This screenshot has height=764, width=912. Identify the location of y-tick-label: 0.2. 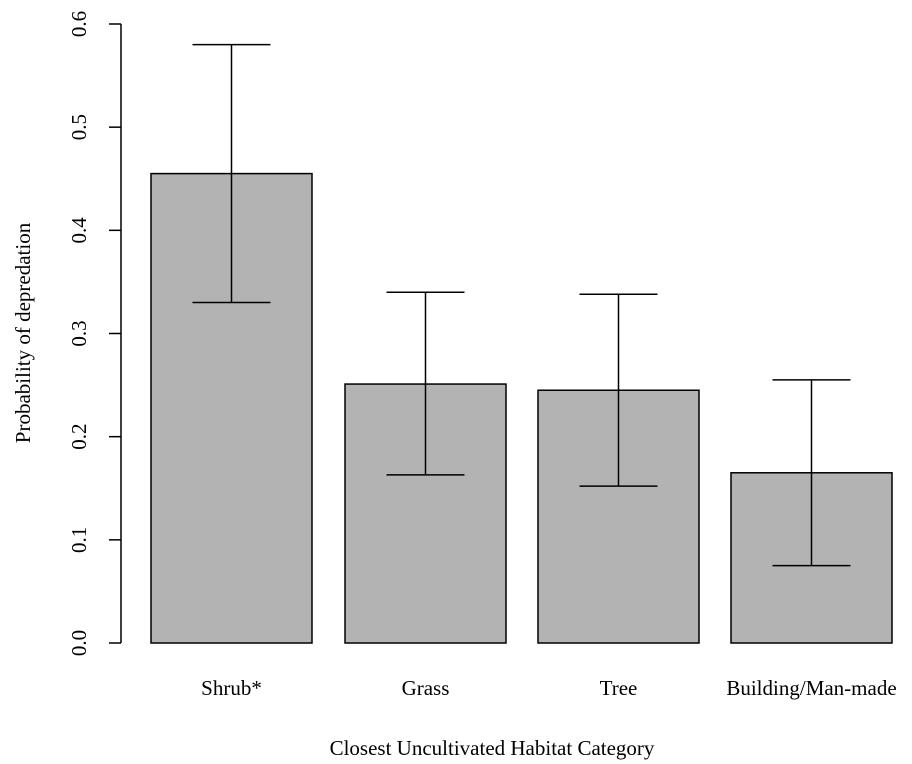
(79, 437).